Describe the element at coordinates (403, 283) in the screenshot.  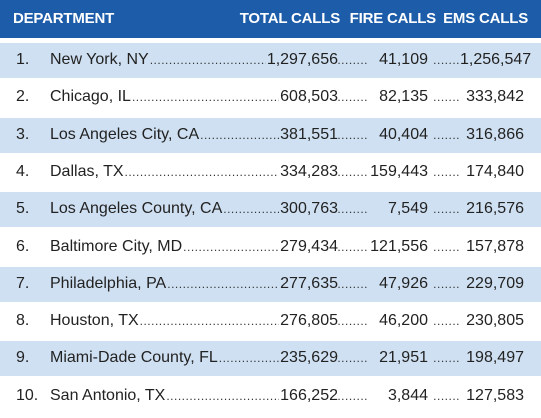
I see `fire-calls-value: 47,926` at that location.